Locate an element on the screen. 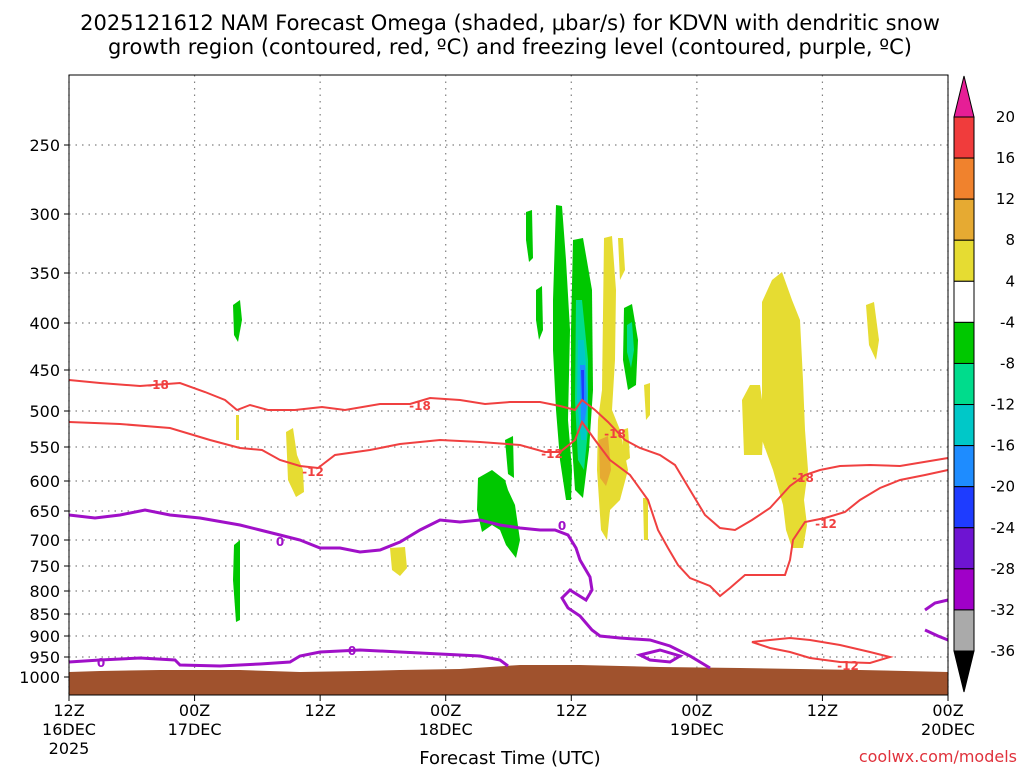 The width and height of the screenshot is (1024, 768). y-tick-label: 700 is located at coordinates (44, 540).